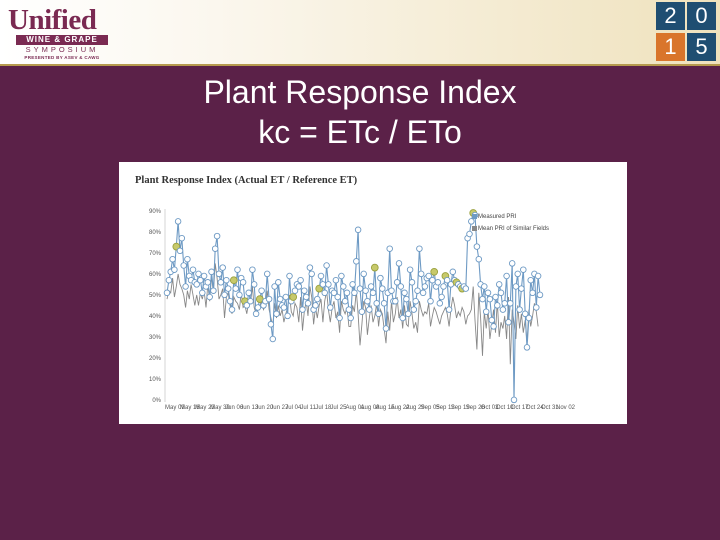 Image resolution: width=720 pixels, height=540 pixels. I want to click on y-tick-label: 30%, so click(154, 338).